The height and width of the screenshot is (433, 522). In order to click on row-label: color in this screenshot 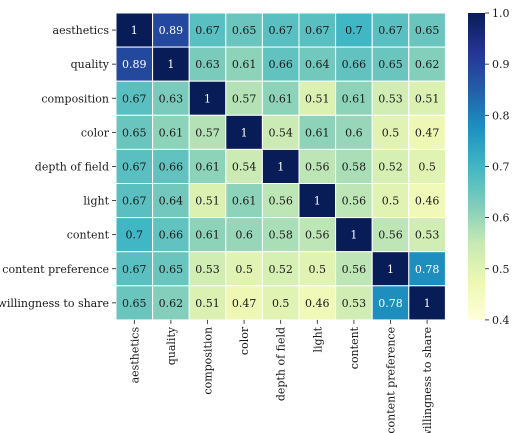, I will do `click(95, 132)`.